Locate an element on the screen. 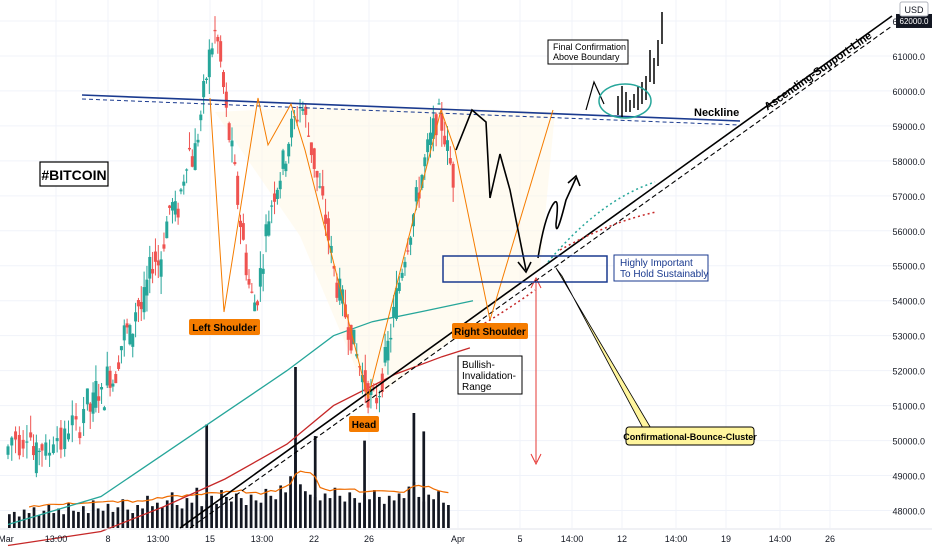 The height and width of the screenshot is (550, 932). price-tick-label: 61000.0 is located at coordinates (908, 57).